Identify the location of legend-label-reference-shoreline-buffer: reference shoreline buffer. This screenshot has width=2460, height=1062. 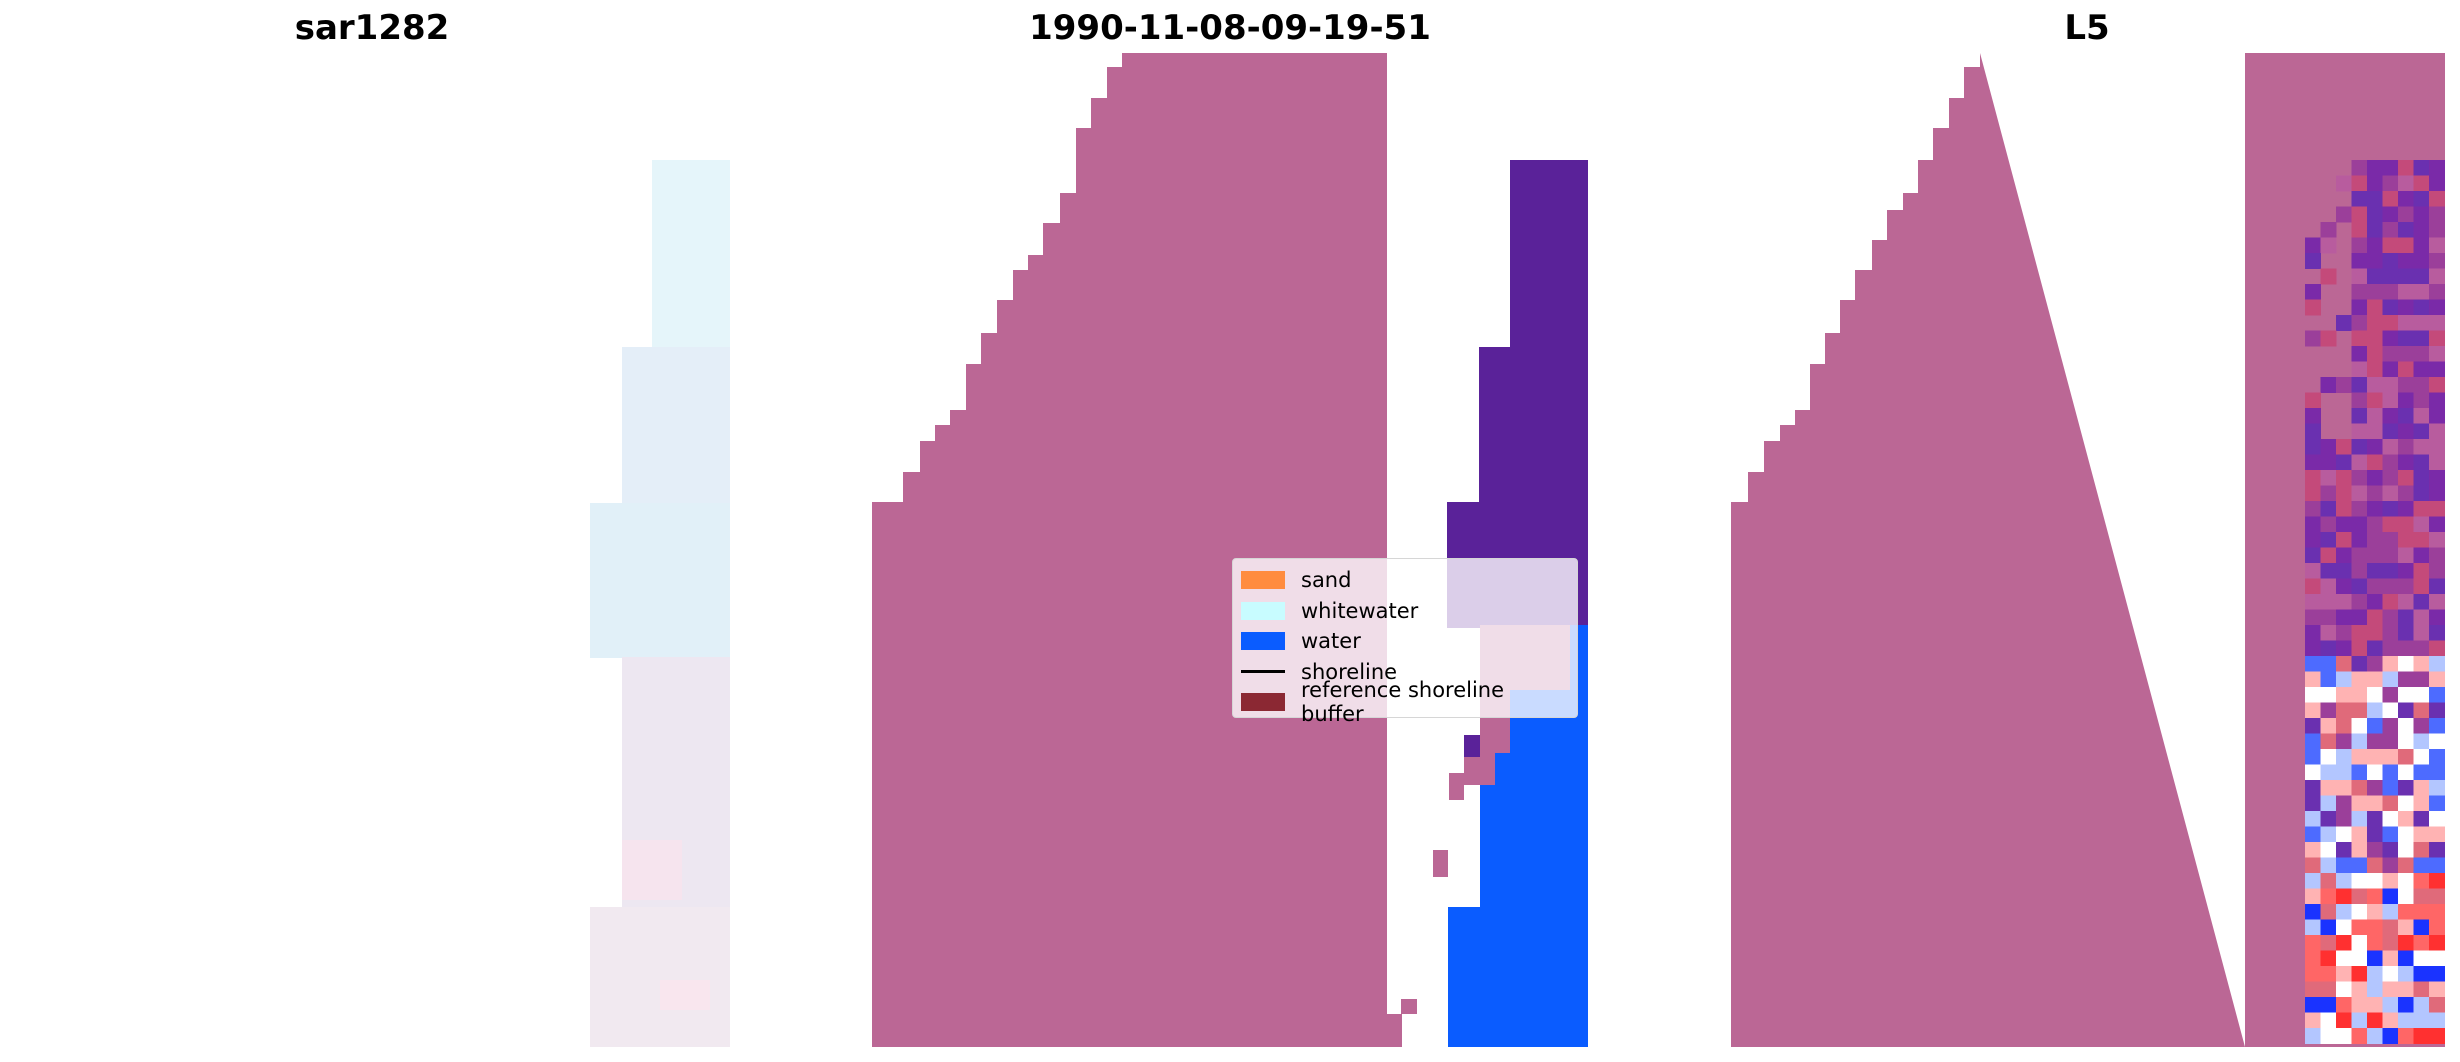
(1403, 702).